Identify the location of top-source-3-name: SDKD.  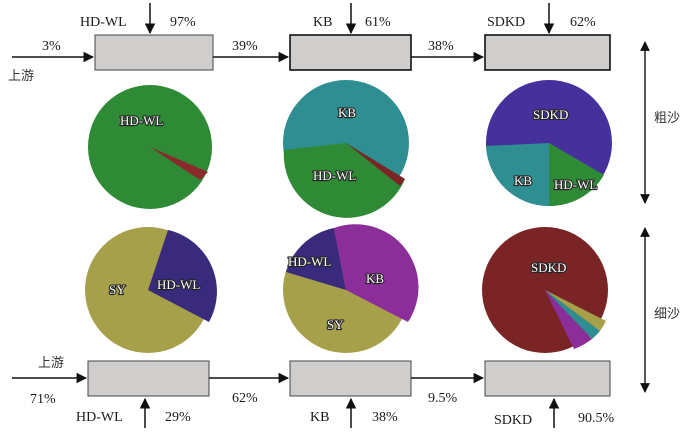
(506, 22).